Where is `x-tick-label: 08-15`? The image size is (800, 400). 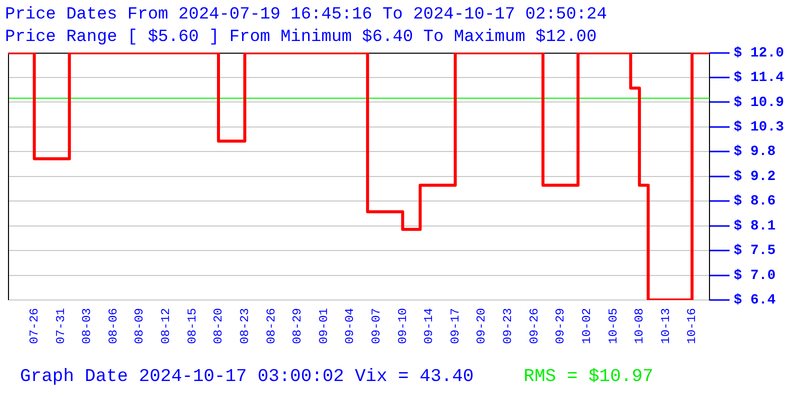
x-tick-label: 08-15 is located at coordinates (192, 326).